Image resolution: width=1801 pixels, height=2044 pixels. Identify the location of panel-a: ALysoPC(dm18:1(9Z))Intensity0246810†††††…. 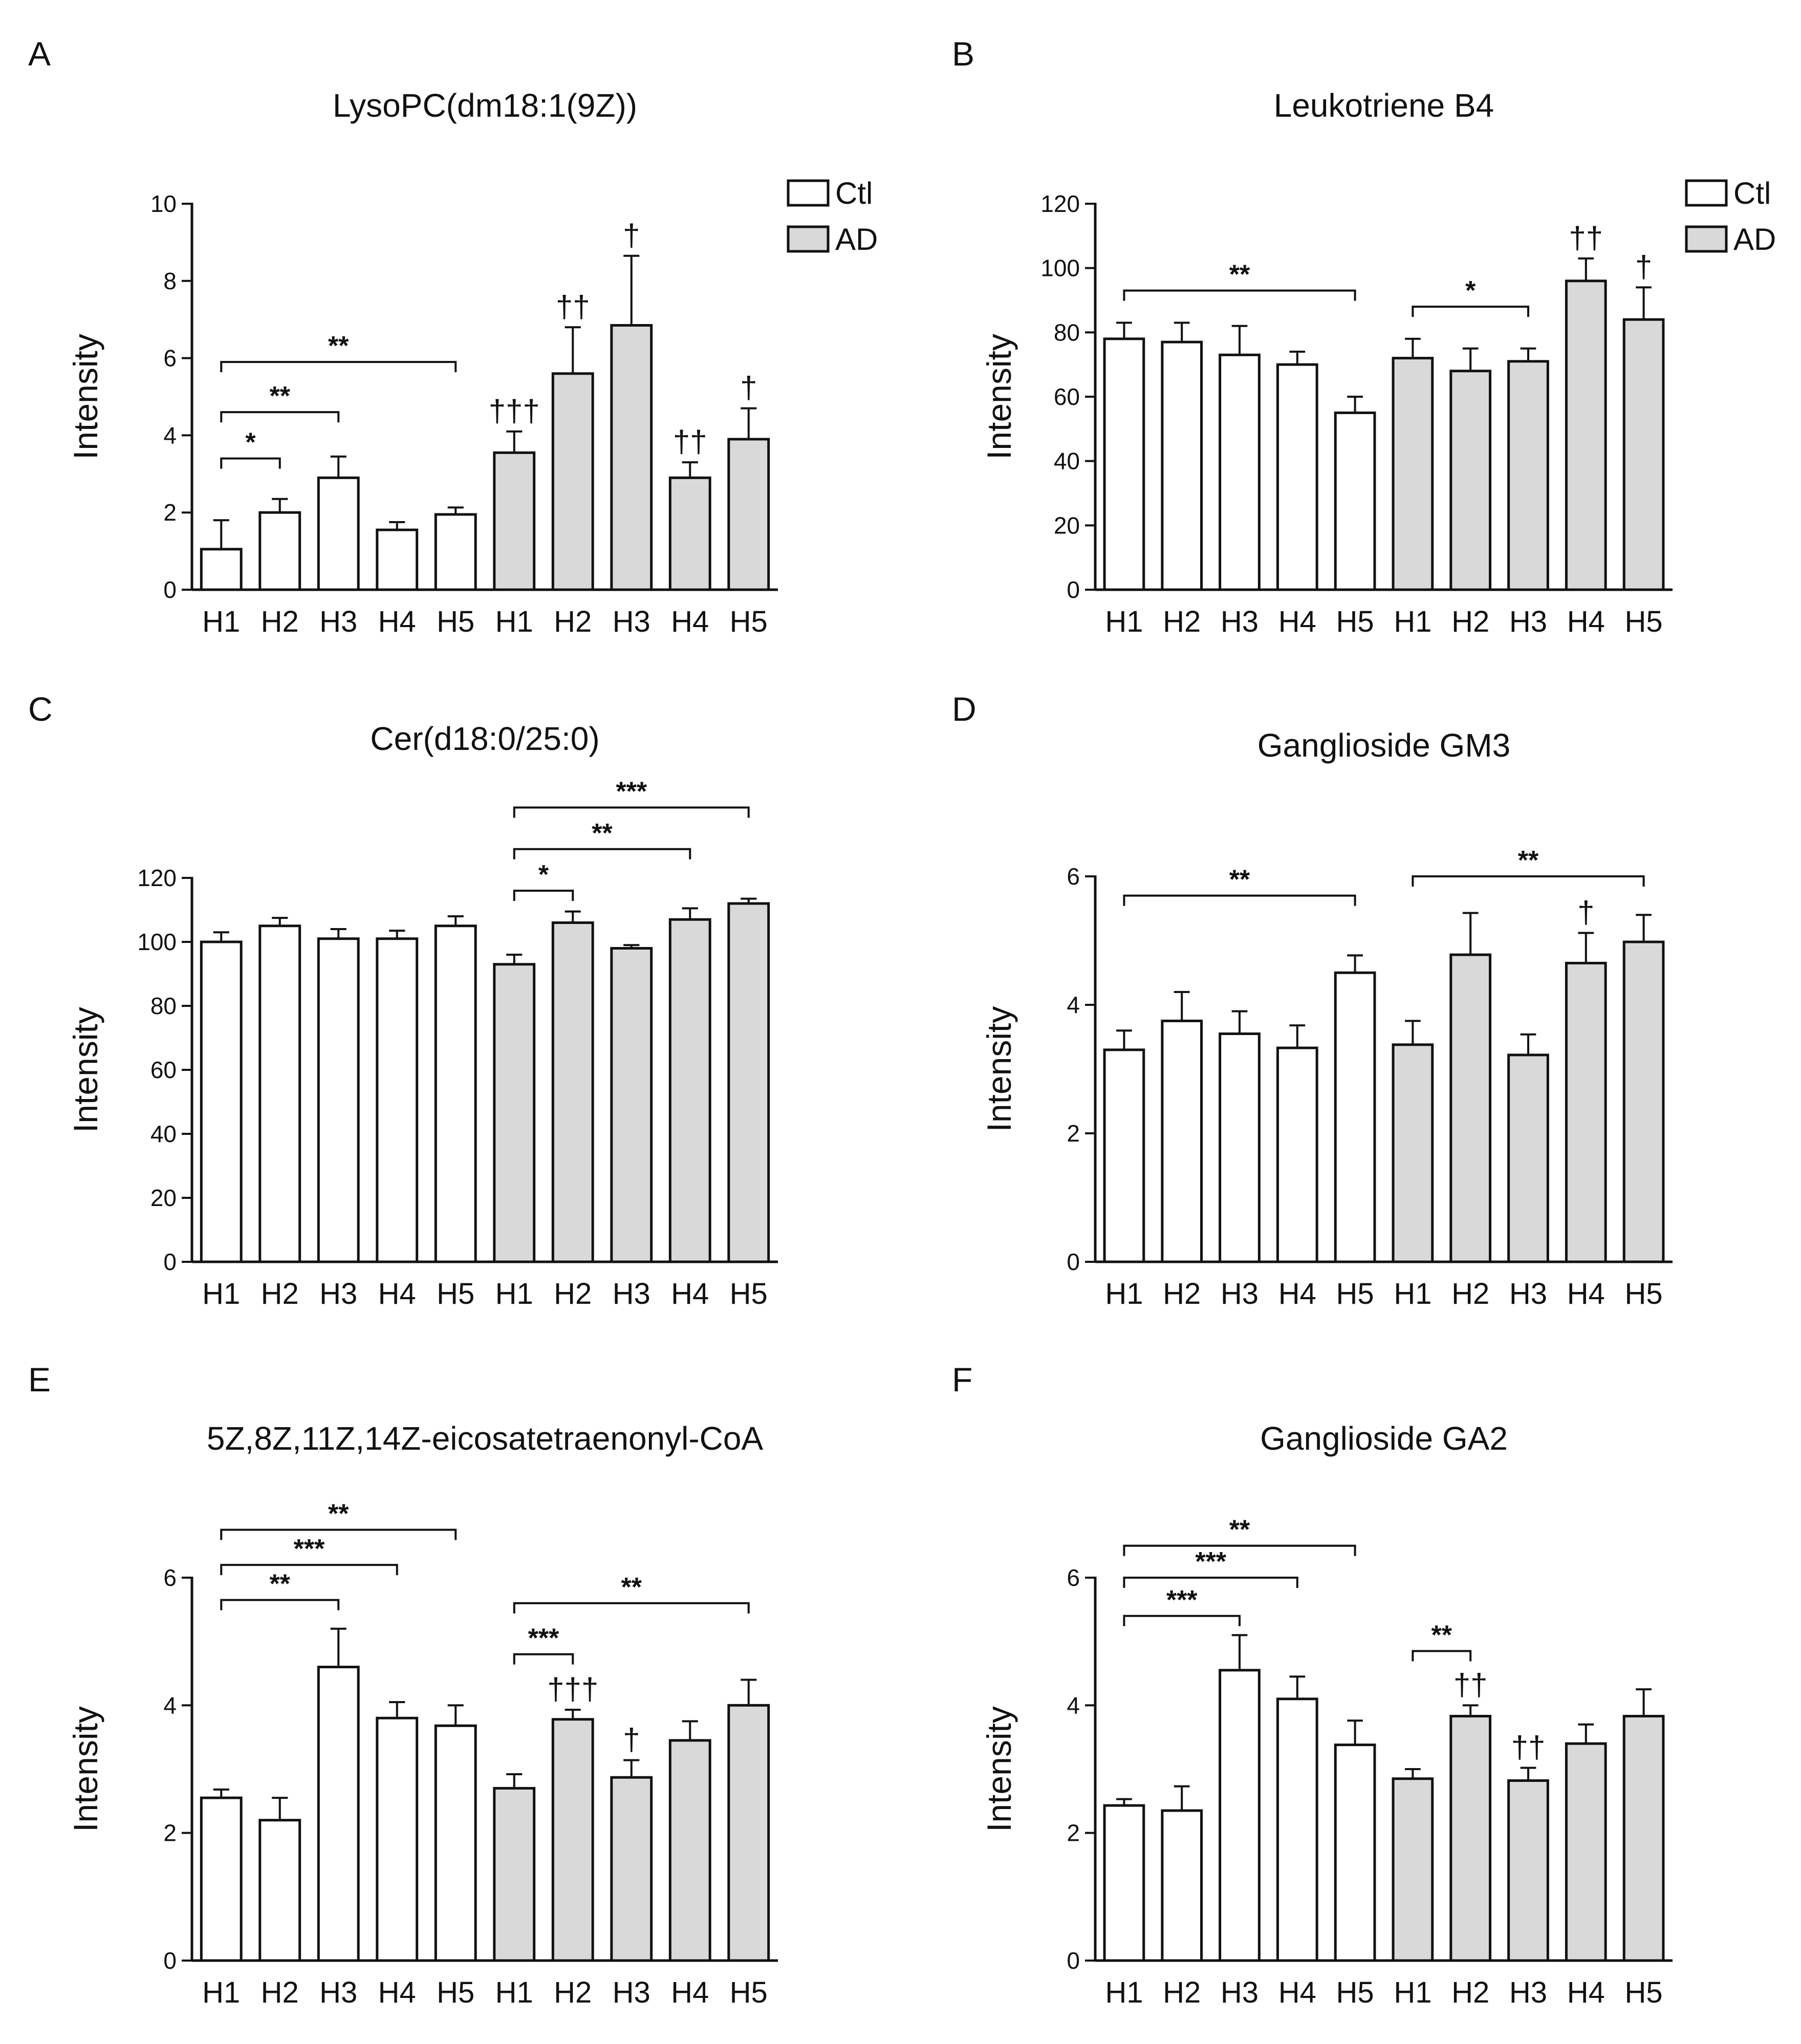
(453, 336).